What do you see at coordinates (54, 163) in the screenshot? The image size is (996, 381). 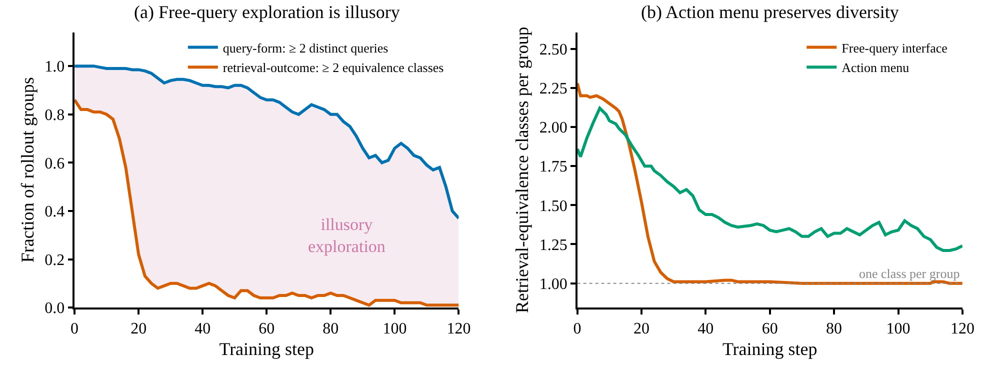 I see `y-tick-label: 0.6` at bounding box center [54, 163].